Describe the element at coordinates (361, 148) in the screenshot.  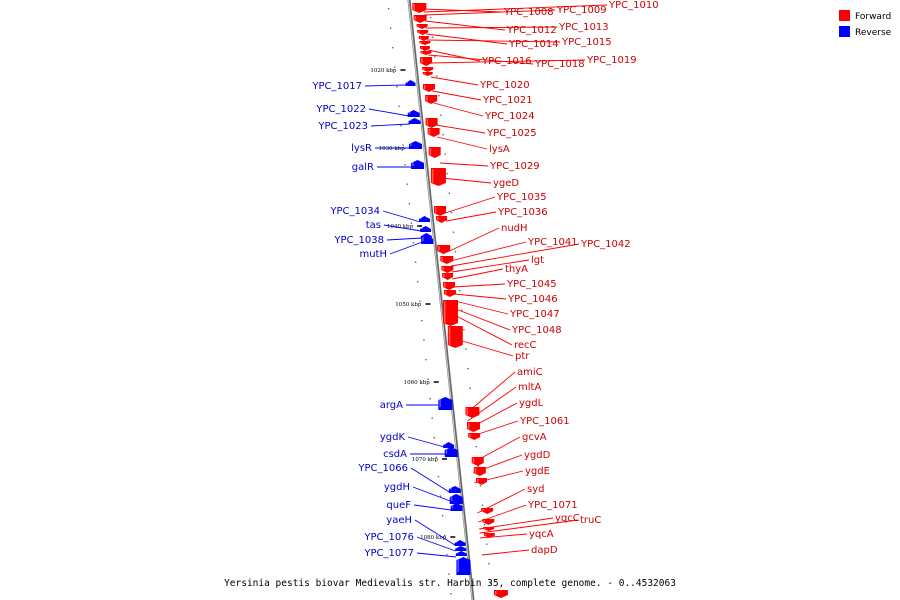
I see `reverse-gene-label: lysR` at that location.